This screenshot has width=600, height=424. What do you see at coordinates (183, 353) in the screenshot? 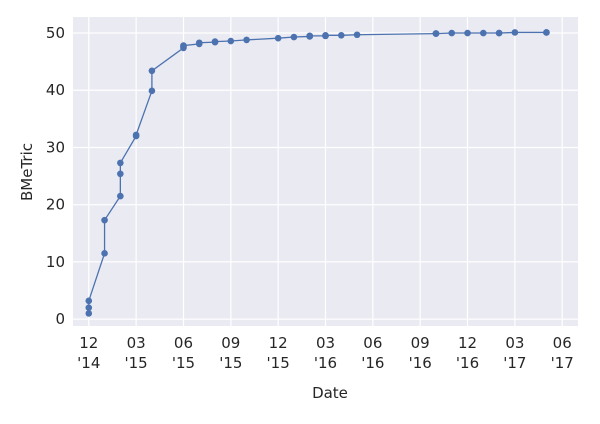
I see `x-tick-label: 06'15` at bounding box center [183, 353].